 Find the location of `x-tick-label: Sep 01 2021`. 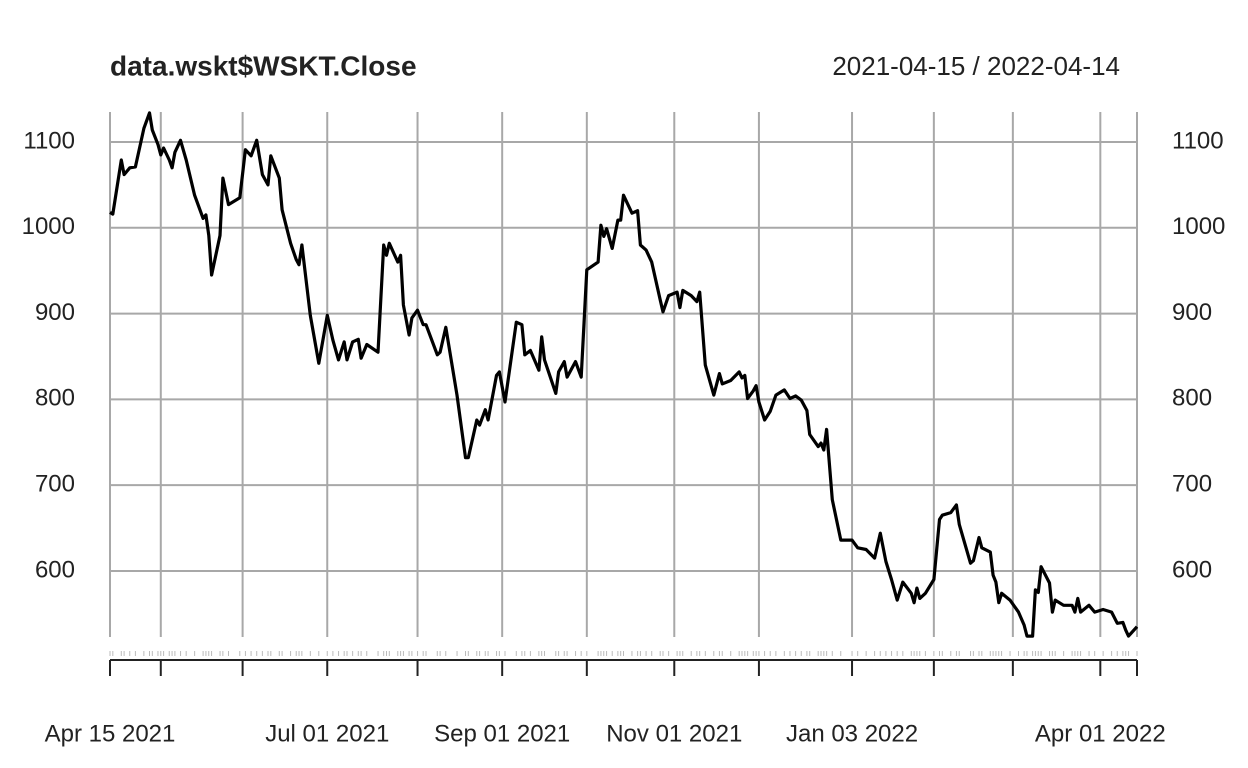

x-tick-label: Sep 01 2021 is located at coordinates (502, 733).